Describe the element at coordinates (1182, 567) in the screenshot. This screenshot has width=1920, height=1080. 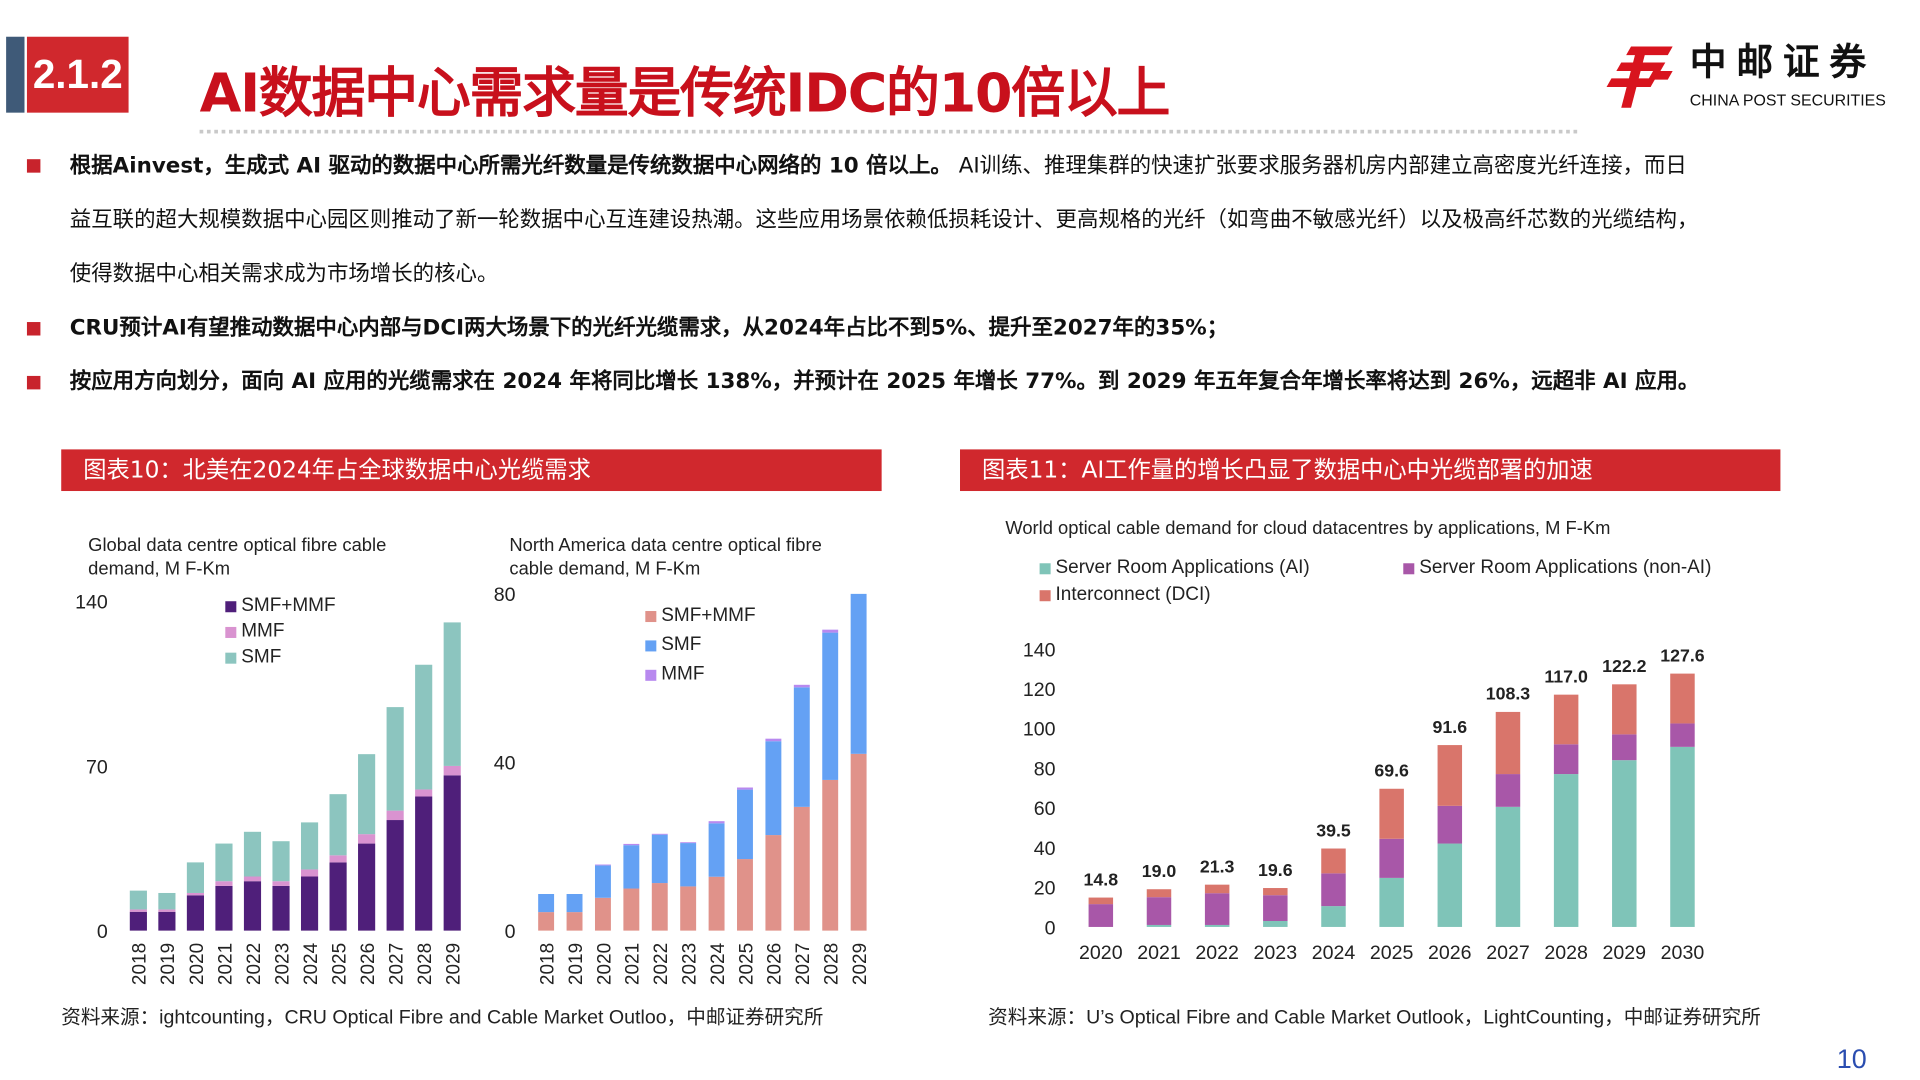
I see `legend-label: Server Room Applications (AI)` at that location.